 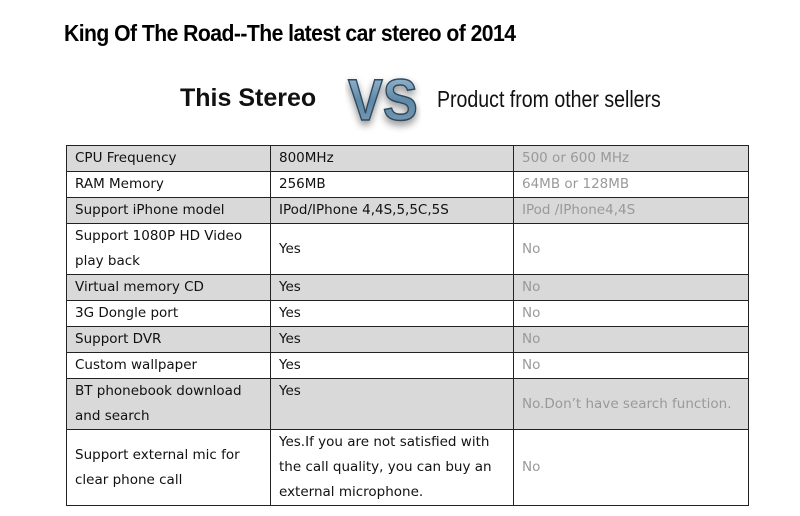 I want to click on vs-logo: VS, so click(x=382, y=100).